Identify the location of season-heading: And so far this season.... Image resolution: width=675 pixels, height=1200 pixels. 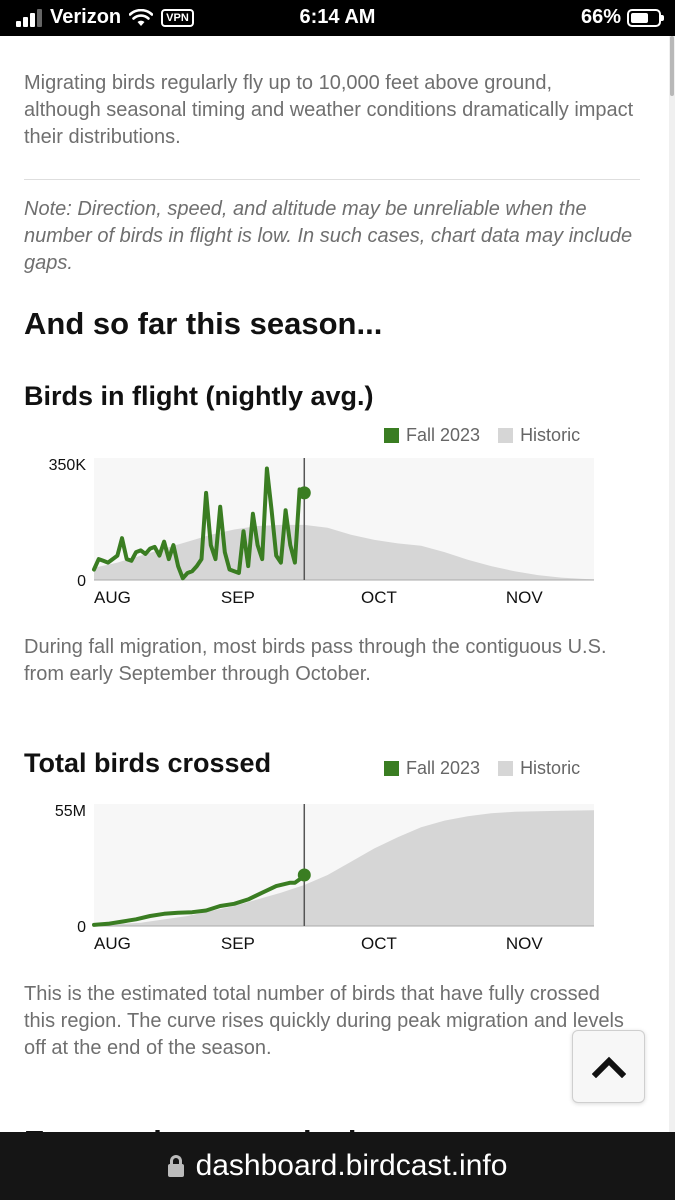
(203, 323).